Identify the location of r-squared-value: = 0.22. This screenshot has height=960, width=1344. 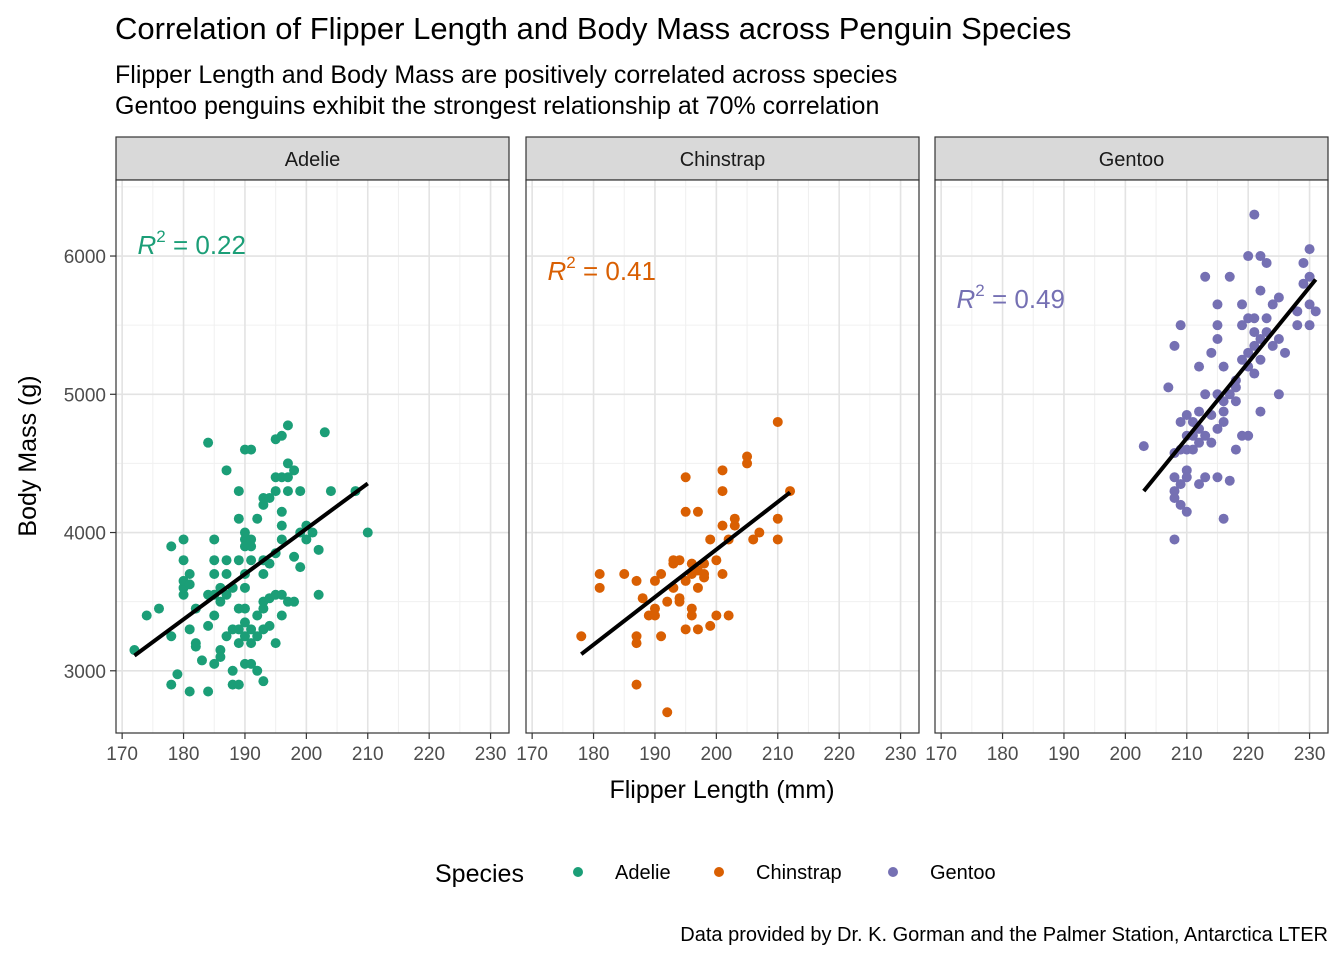
(206, 245).